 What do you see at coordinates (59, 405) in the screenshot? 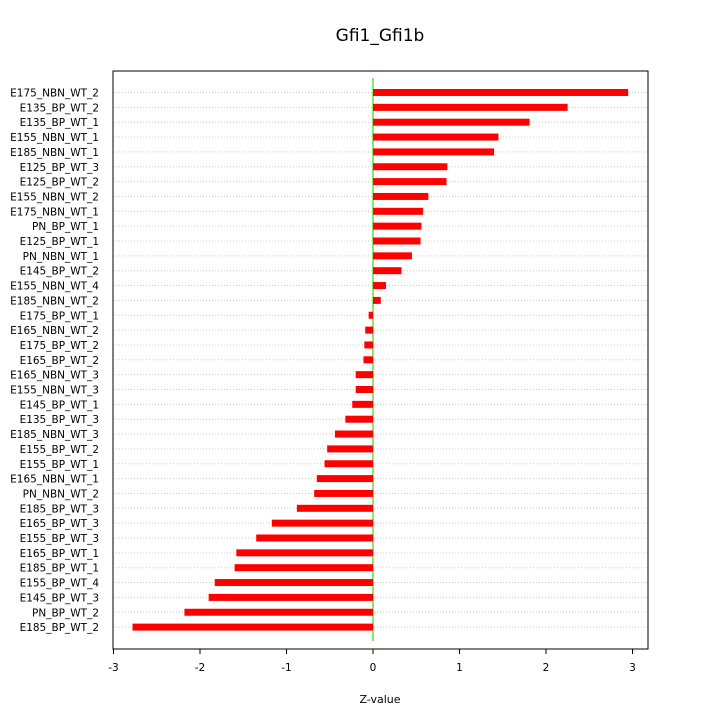
I see `y-tick-label: E145_BP_WT_1` at bounding box center [59, 405].